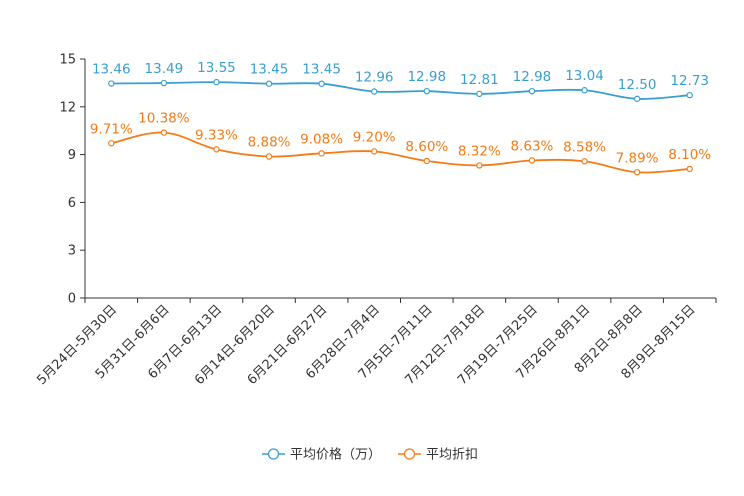 This screenshot has height=496, width=744. Describe the element at coordinates (426, 147) in the screenshot. I see `data-label: 8.60%` at that location.